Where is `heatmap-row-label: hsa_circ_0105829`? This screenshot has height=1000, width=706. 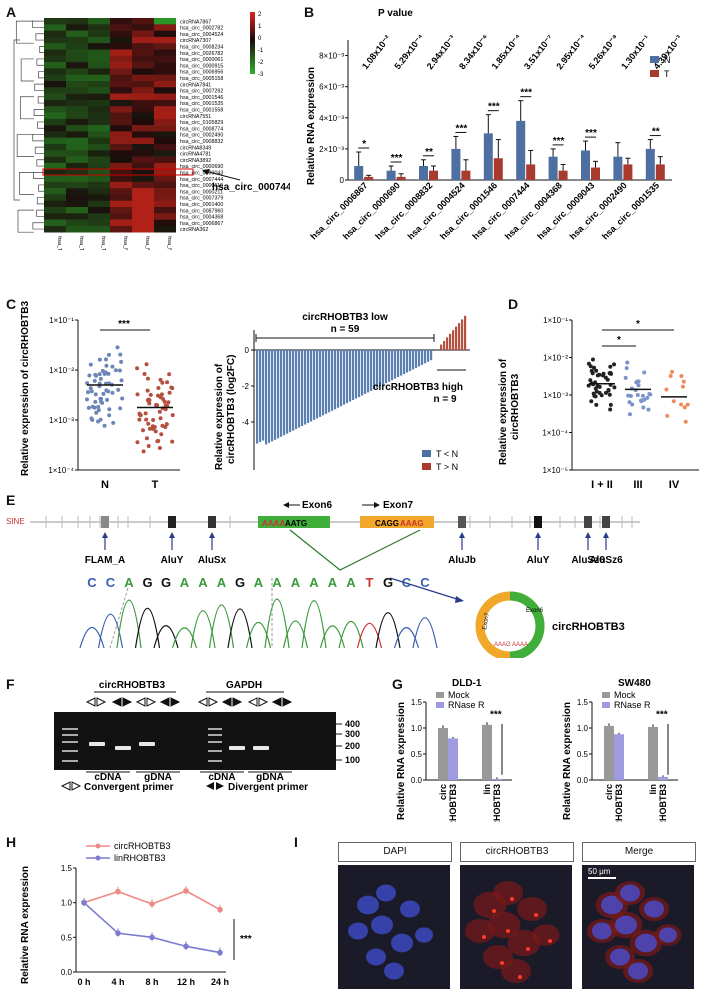 heatmap-row-label: hsa_circ_0105829 is located at coordinates (201, 123).